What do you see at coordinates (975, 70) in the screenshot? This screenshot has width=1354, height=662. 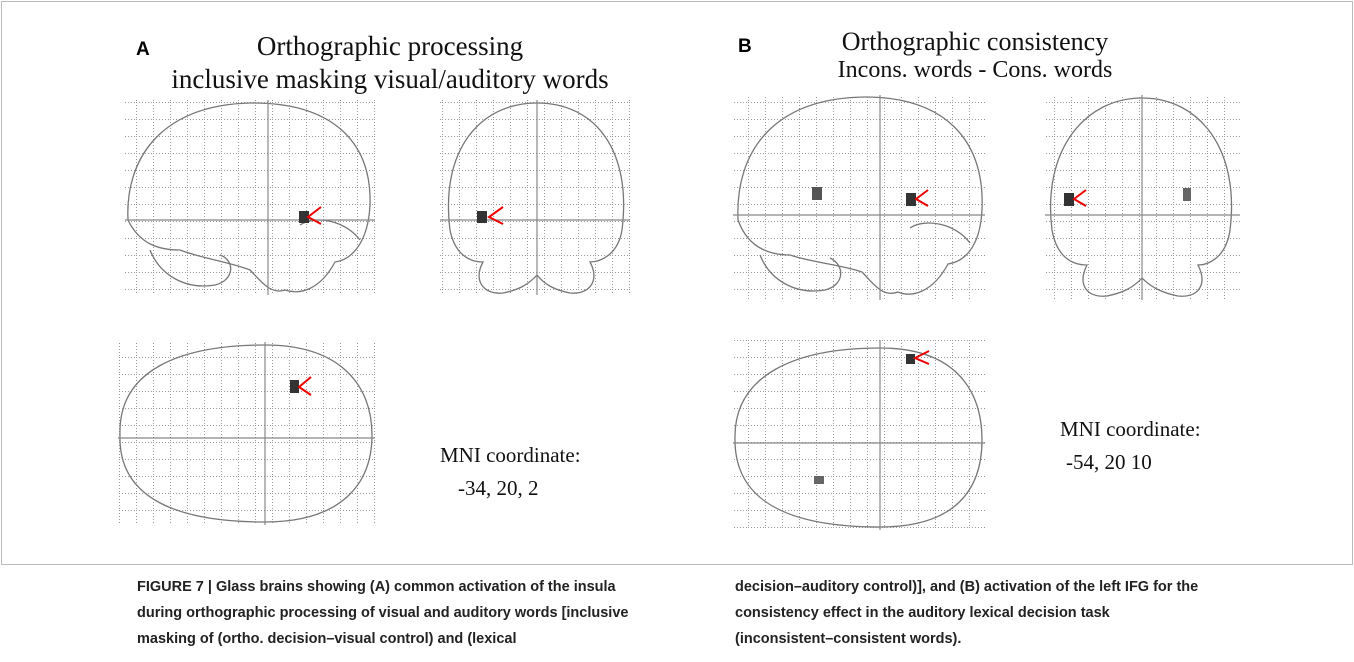 I see `panel-subtitle: Incons. words - Cons. words` at bounding box center [975, 70].